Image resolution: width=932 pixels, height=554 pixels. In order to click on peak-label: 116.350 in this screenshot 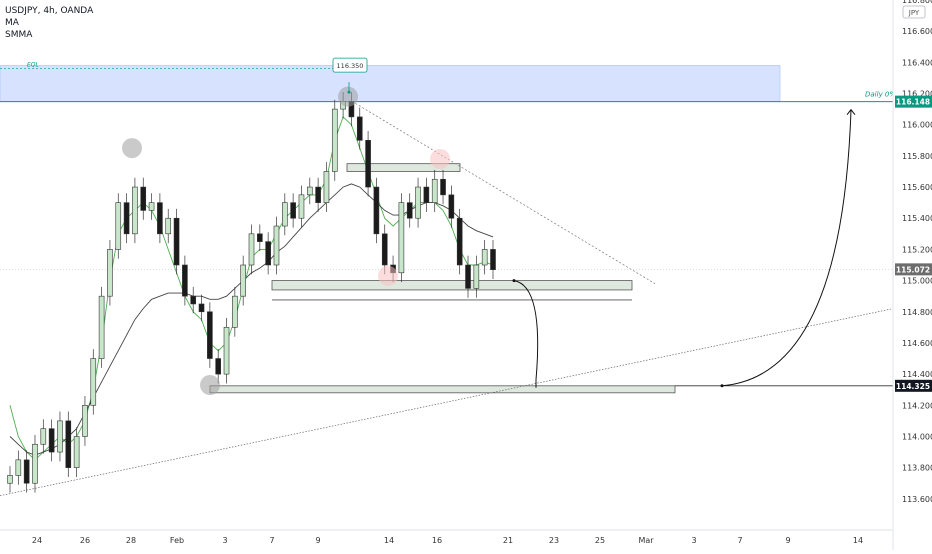, I will do `click(350, 66)`.